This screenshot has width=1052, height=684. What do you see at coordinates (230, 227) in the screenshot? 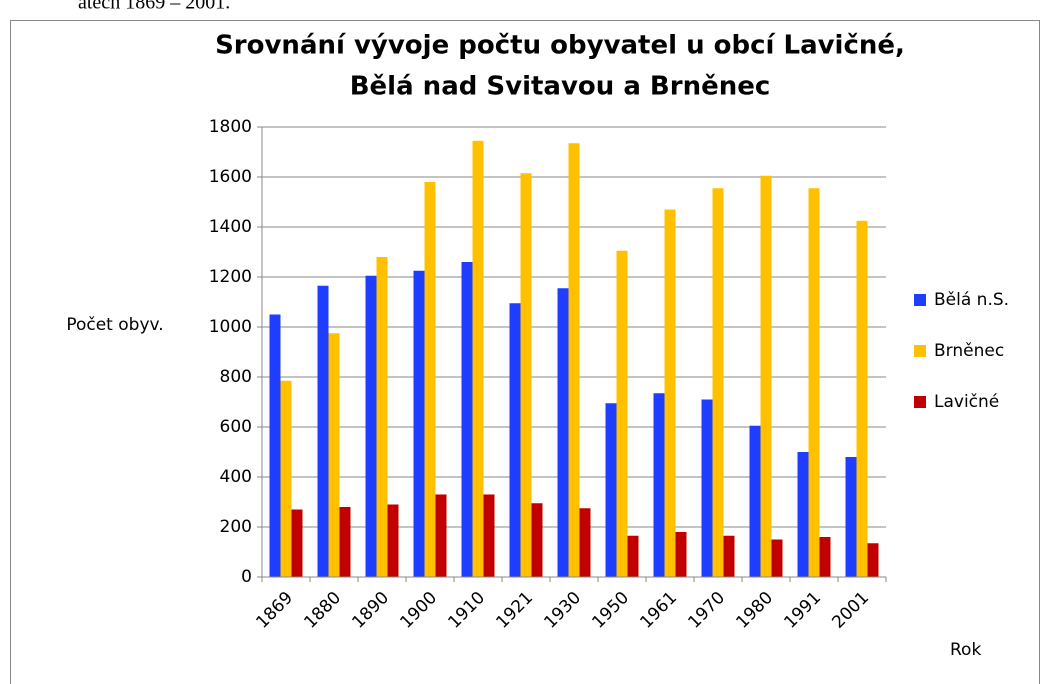
I see `y-tick-label: 1400` at bounding box center [230, 227].